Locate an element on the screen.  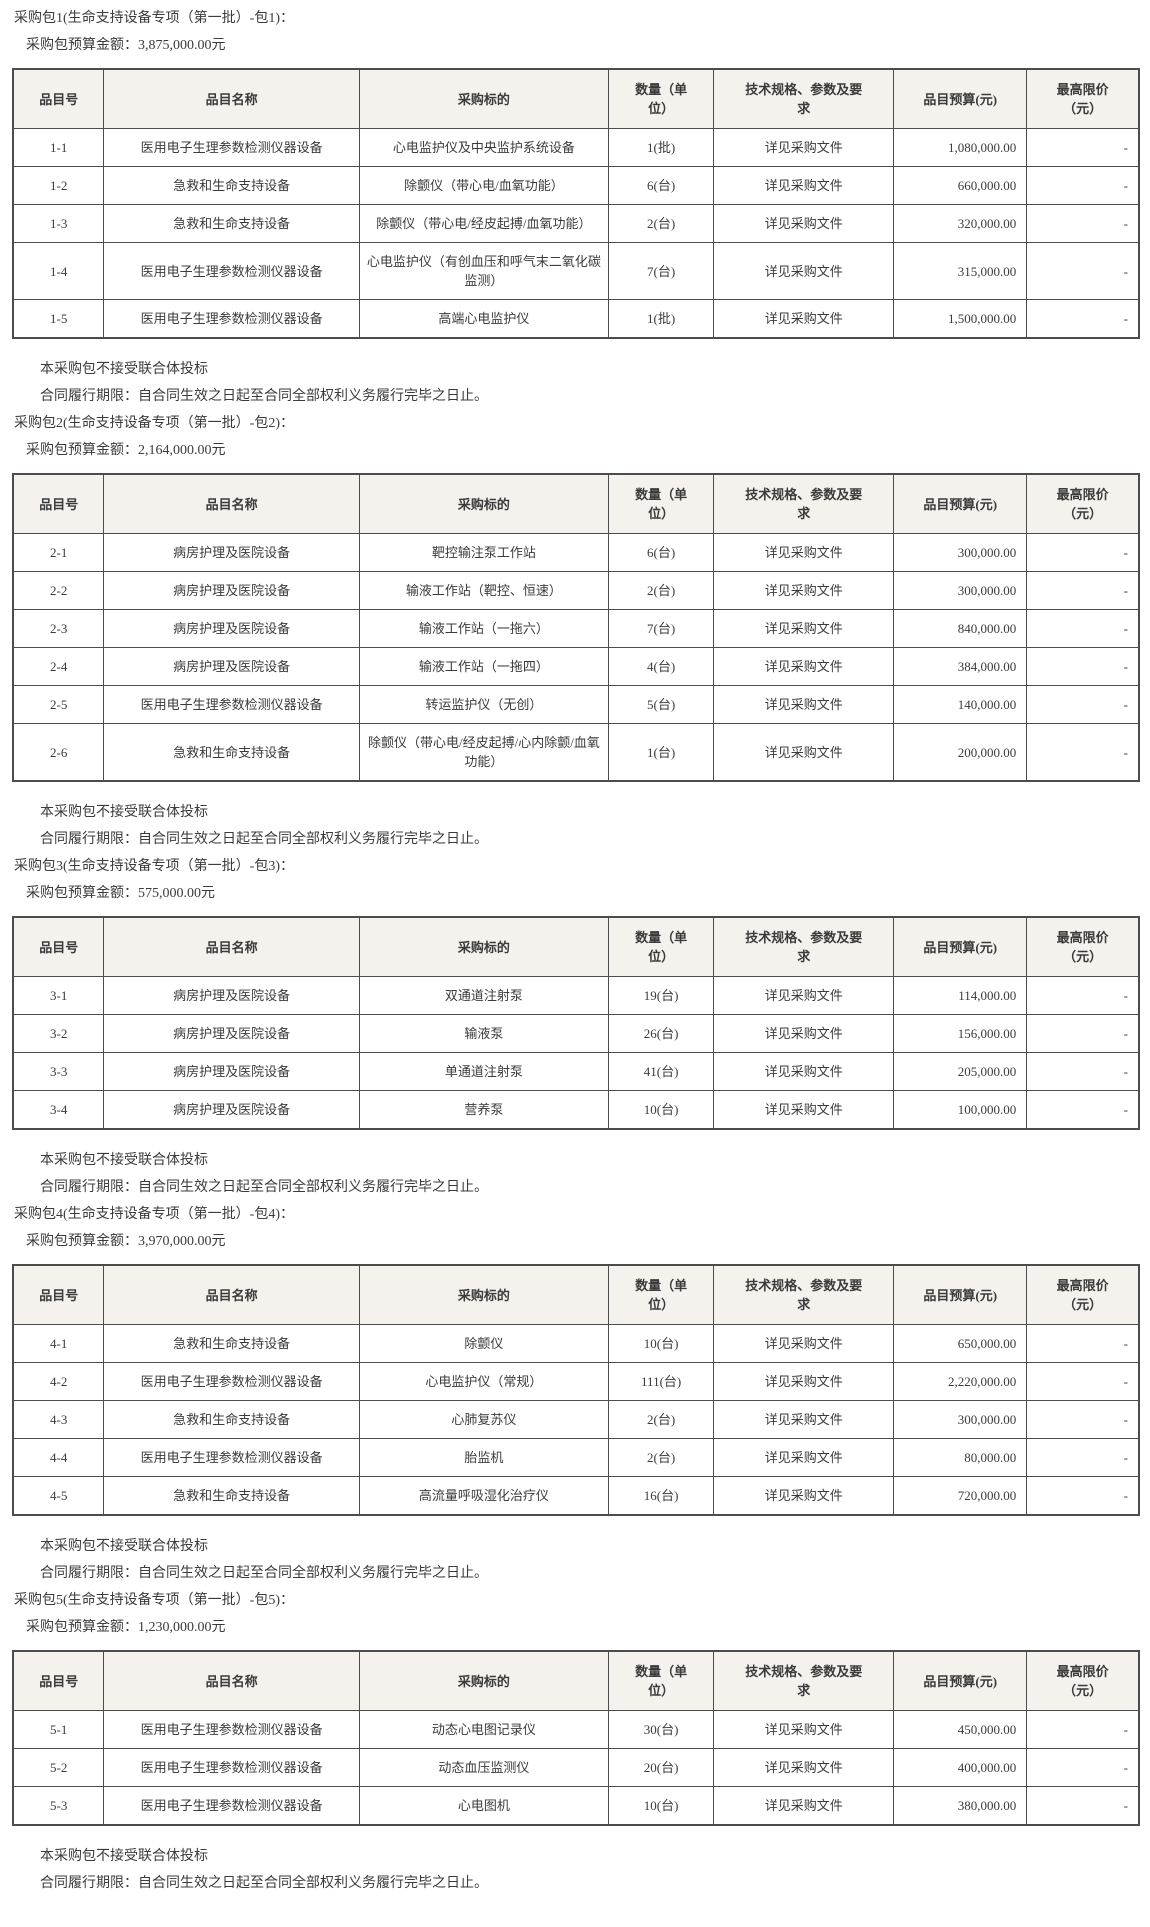
table-row: 4-1 急救和生命支持设备 除颤仪 10(台) 详见采购文件 650,000.00- is located at coordinates (576, 1343).